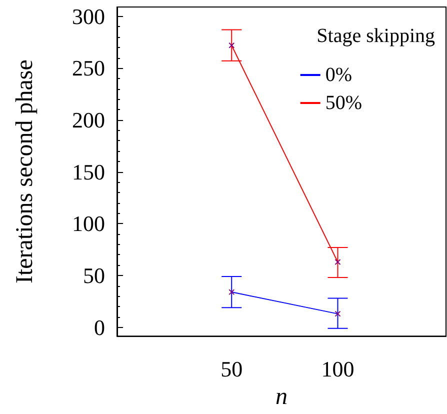 The width and height of the screenshot is (447, 414). I want to click on y-tick-label: 100, so click(88, 223).